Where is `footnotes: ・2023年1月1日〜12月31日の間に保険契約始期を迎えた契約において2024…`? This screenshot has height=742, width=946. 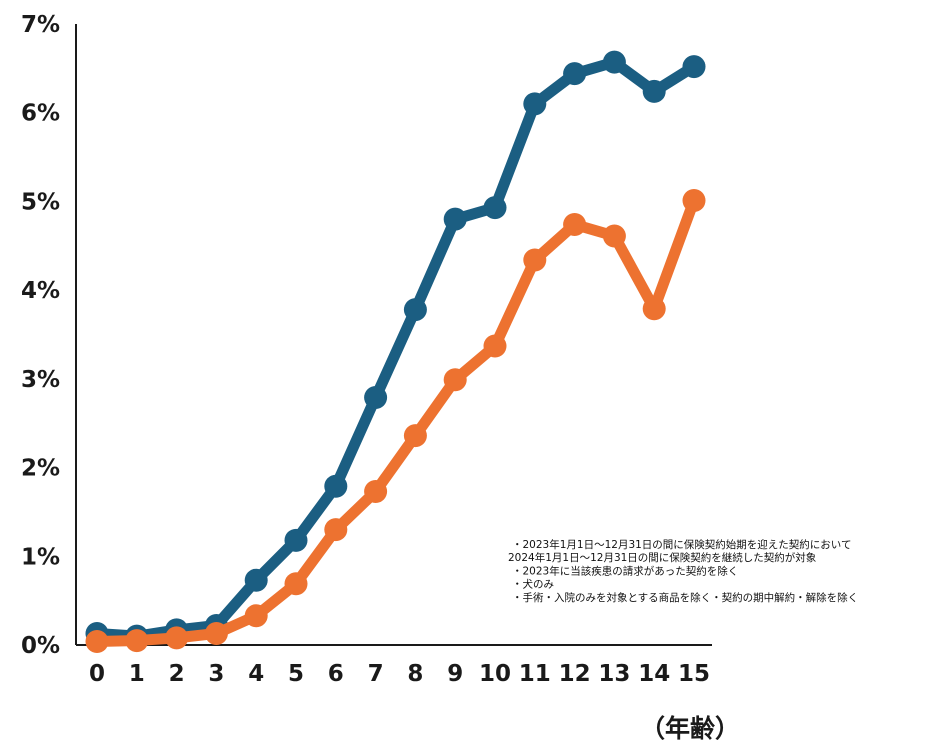 footnotes: ・2023年1月1日〜12月31日の間に保険契約始期を迎えた契約において2024… is located at coordinates (683, 571).